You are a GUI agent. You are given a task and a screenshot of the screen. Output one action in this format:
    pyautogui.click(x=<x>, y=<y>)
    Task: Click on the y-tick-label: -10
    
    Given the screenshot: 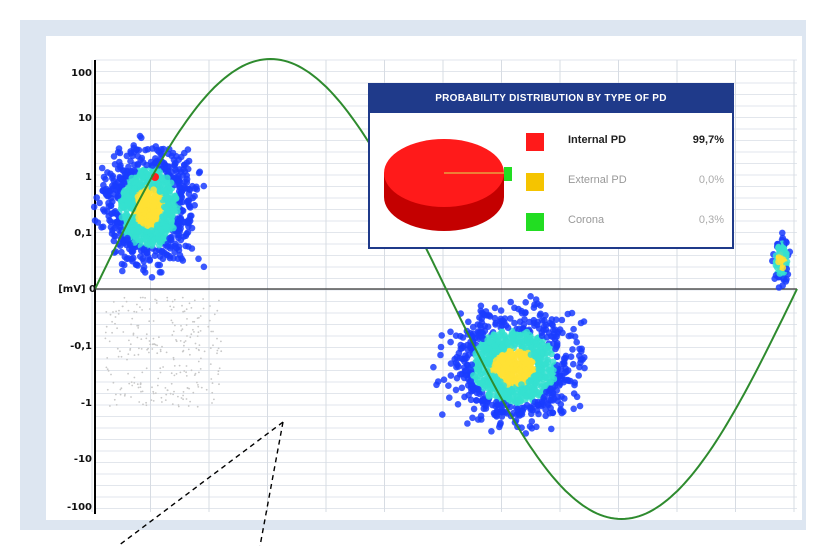 What is the action you would take?
    pyautogui.click(x=82, y=459)
    